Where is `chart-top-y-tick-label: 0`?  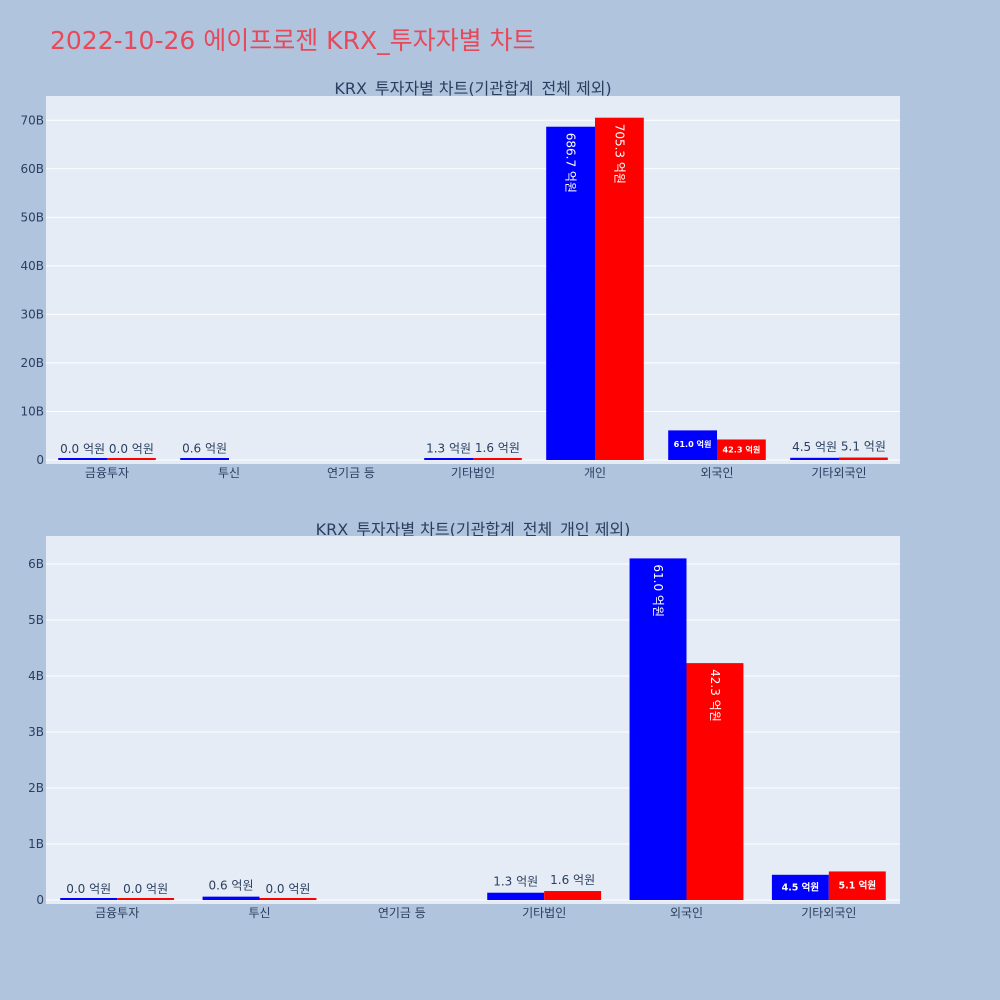 chart-top-y-tick-label: 0 is located at coordinates (40, 460).